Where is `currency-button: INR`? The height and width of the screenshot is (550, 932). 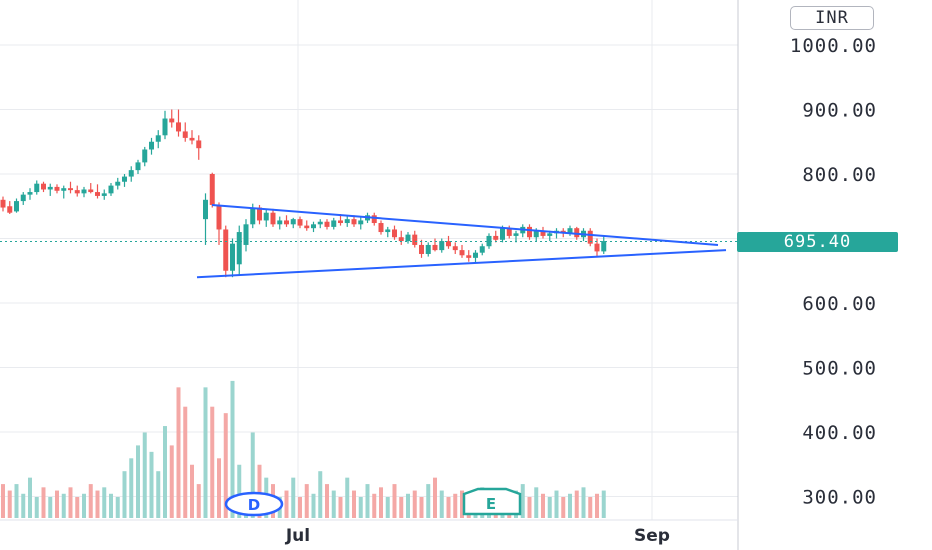
currency-button: INR is located at coordinates (832, 18).